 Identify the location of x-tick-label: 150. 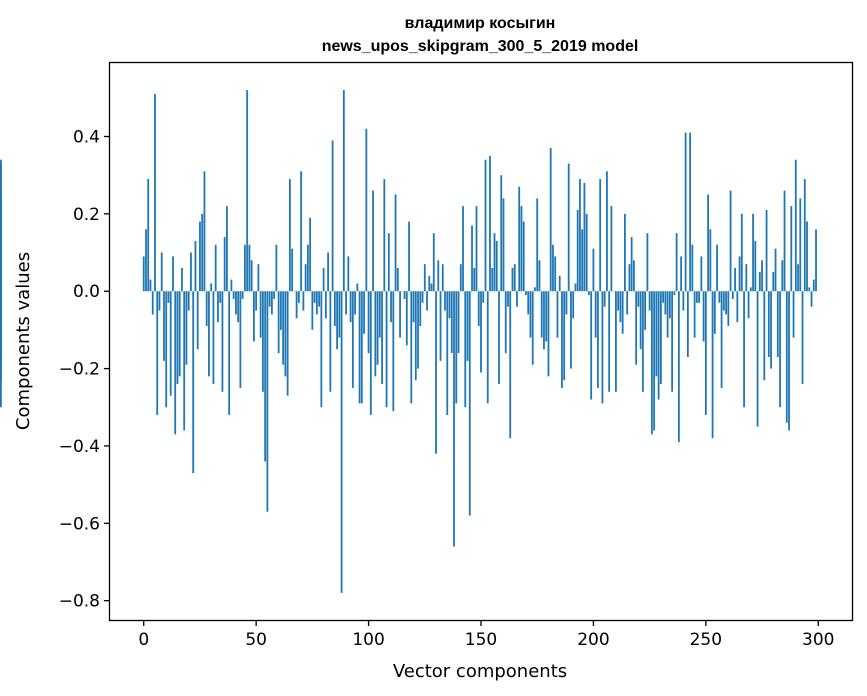
(481, 640).